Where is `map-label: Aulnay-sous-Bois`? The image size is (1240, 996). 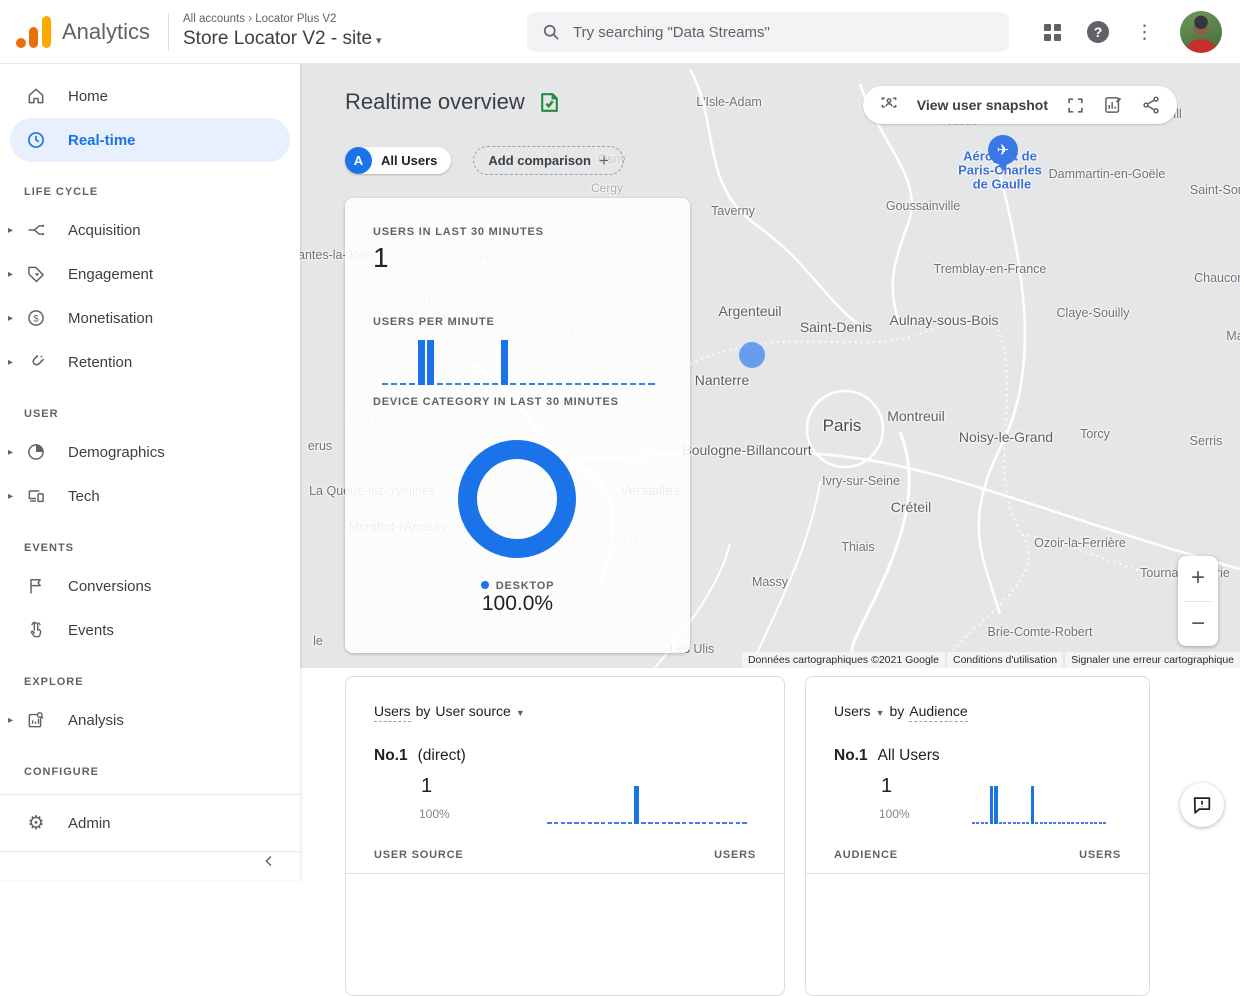 map-label: Aulnay-sous-Bois is located at coordinates (944, 320).